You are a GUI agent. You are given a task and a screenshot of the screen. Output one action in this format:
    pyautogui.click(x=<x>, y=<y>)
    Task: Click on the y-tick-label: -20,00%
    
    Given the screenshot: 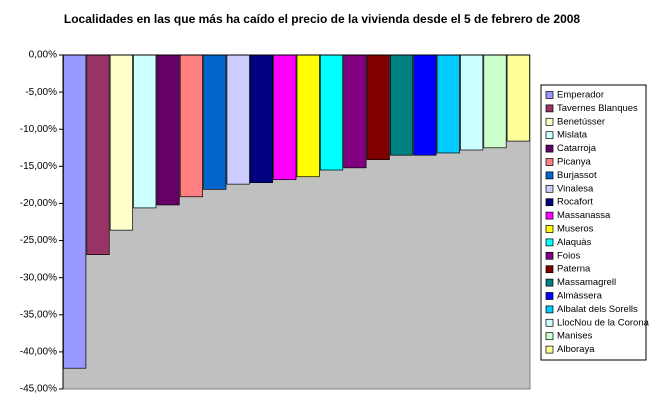 What is the action you would take?
    pyautogui.click(x=38, y=203)
    